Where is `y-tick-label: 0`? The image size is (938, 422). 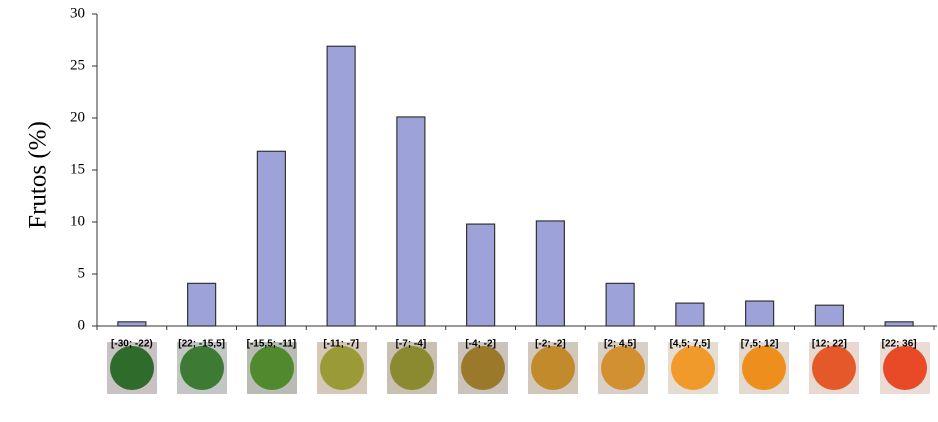
y-tick-label: 0 is located at coordinates (82, 325).